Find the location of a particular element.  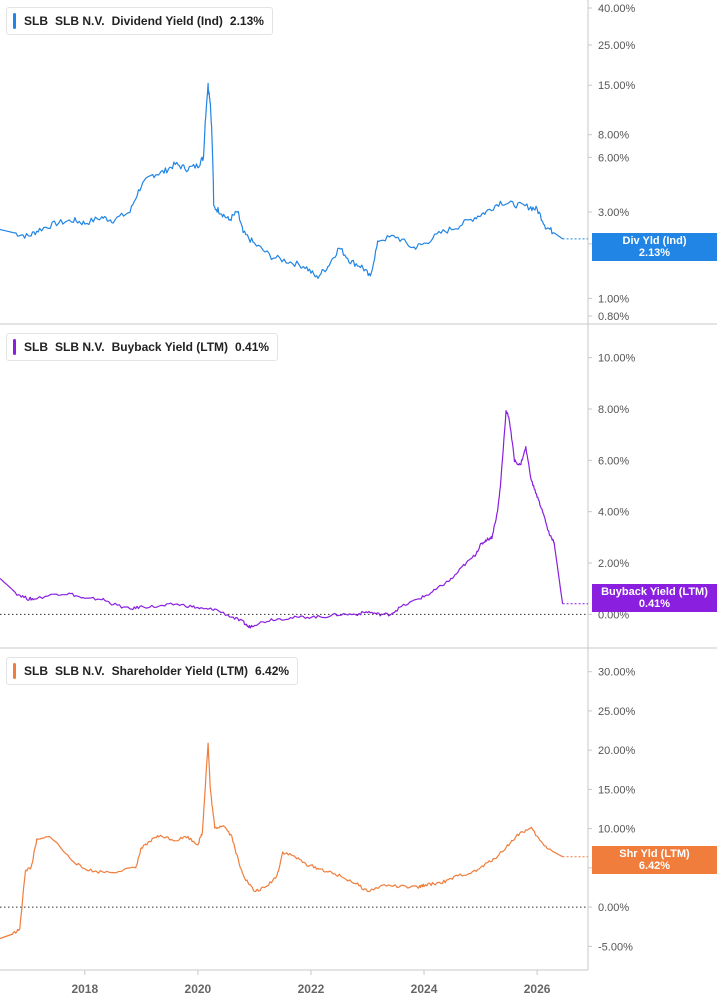

flag-buyback-value: 0.41% is located at coordinates (654, 604).